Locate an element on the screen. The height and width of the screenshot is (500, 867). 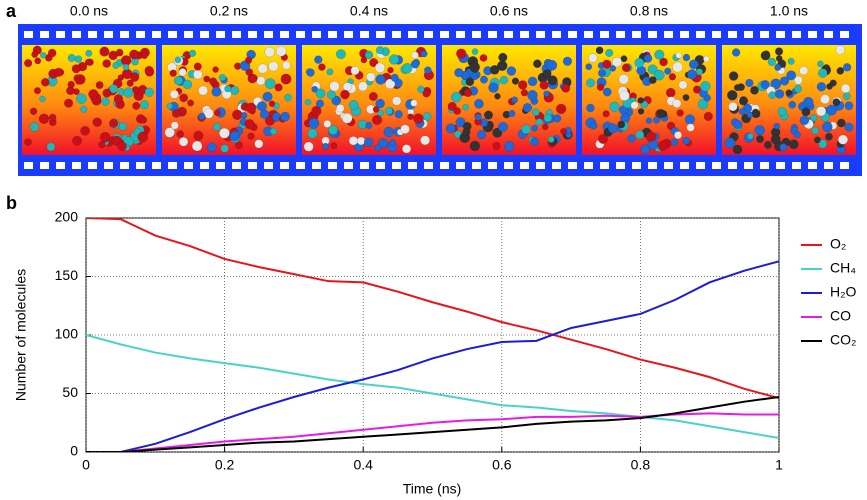
y-tick-label: 50 is located at coordinates (70, 392).